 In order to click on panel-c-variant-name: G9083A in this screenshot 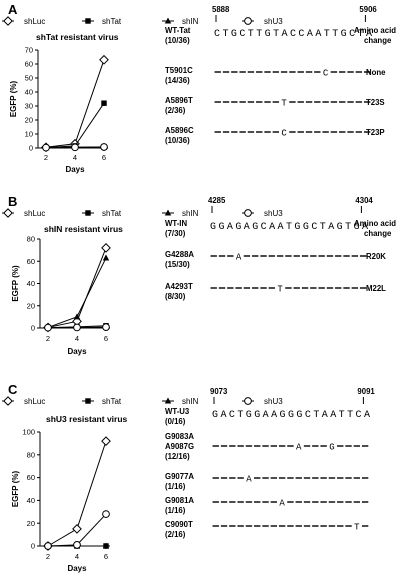, I will do `click(179, 436)`.